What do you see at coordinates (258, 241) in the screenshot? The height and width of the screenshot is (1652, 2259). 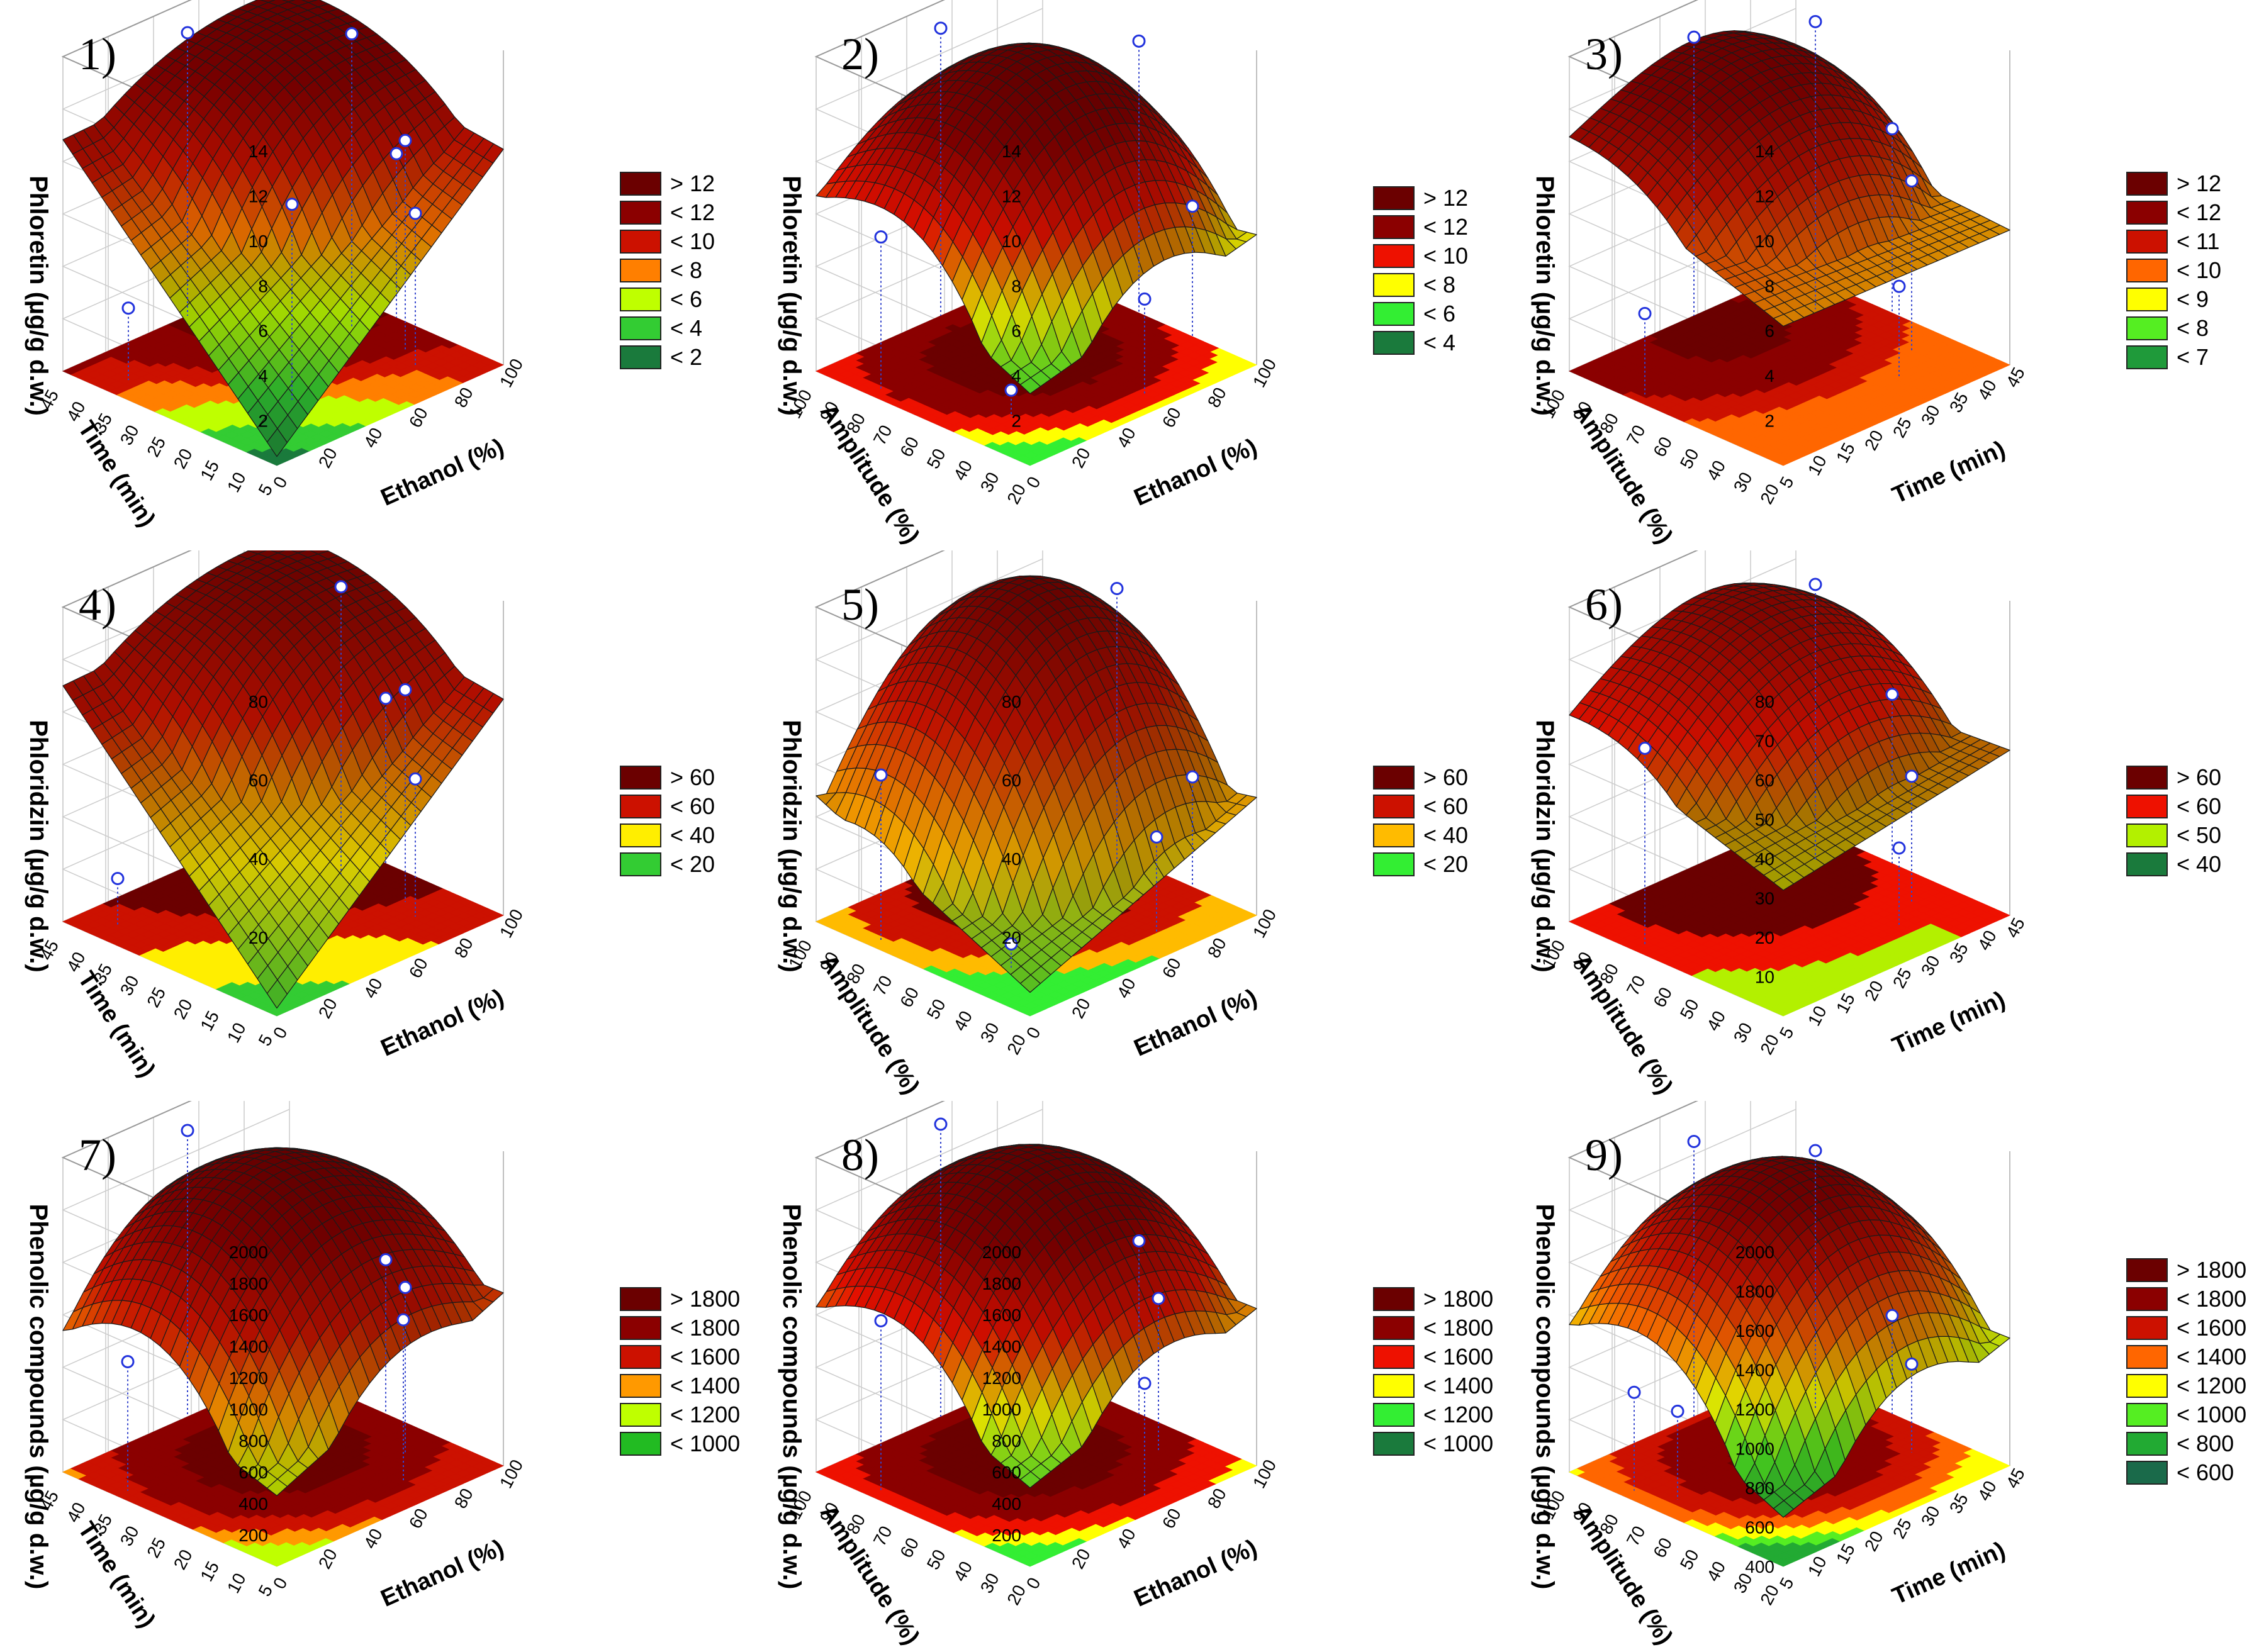 I see `z-tick-label: 10` at bounding box center [258, 241].